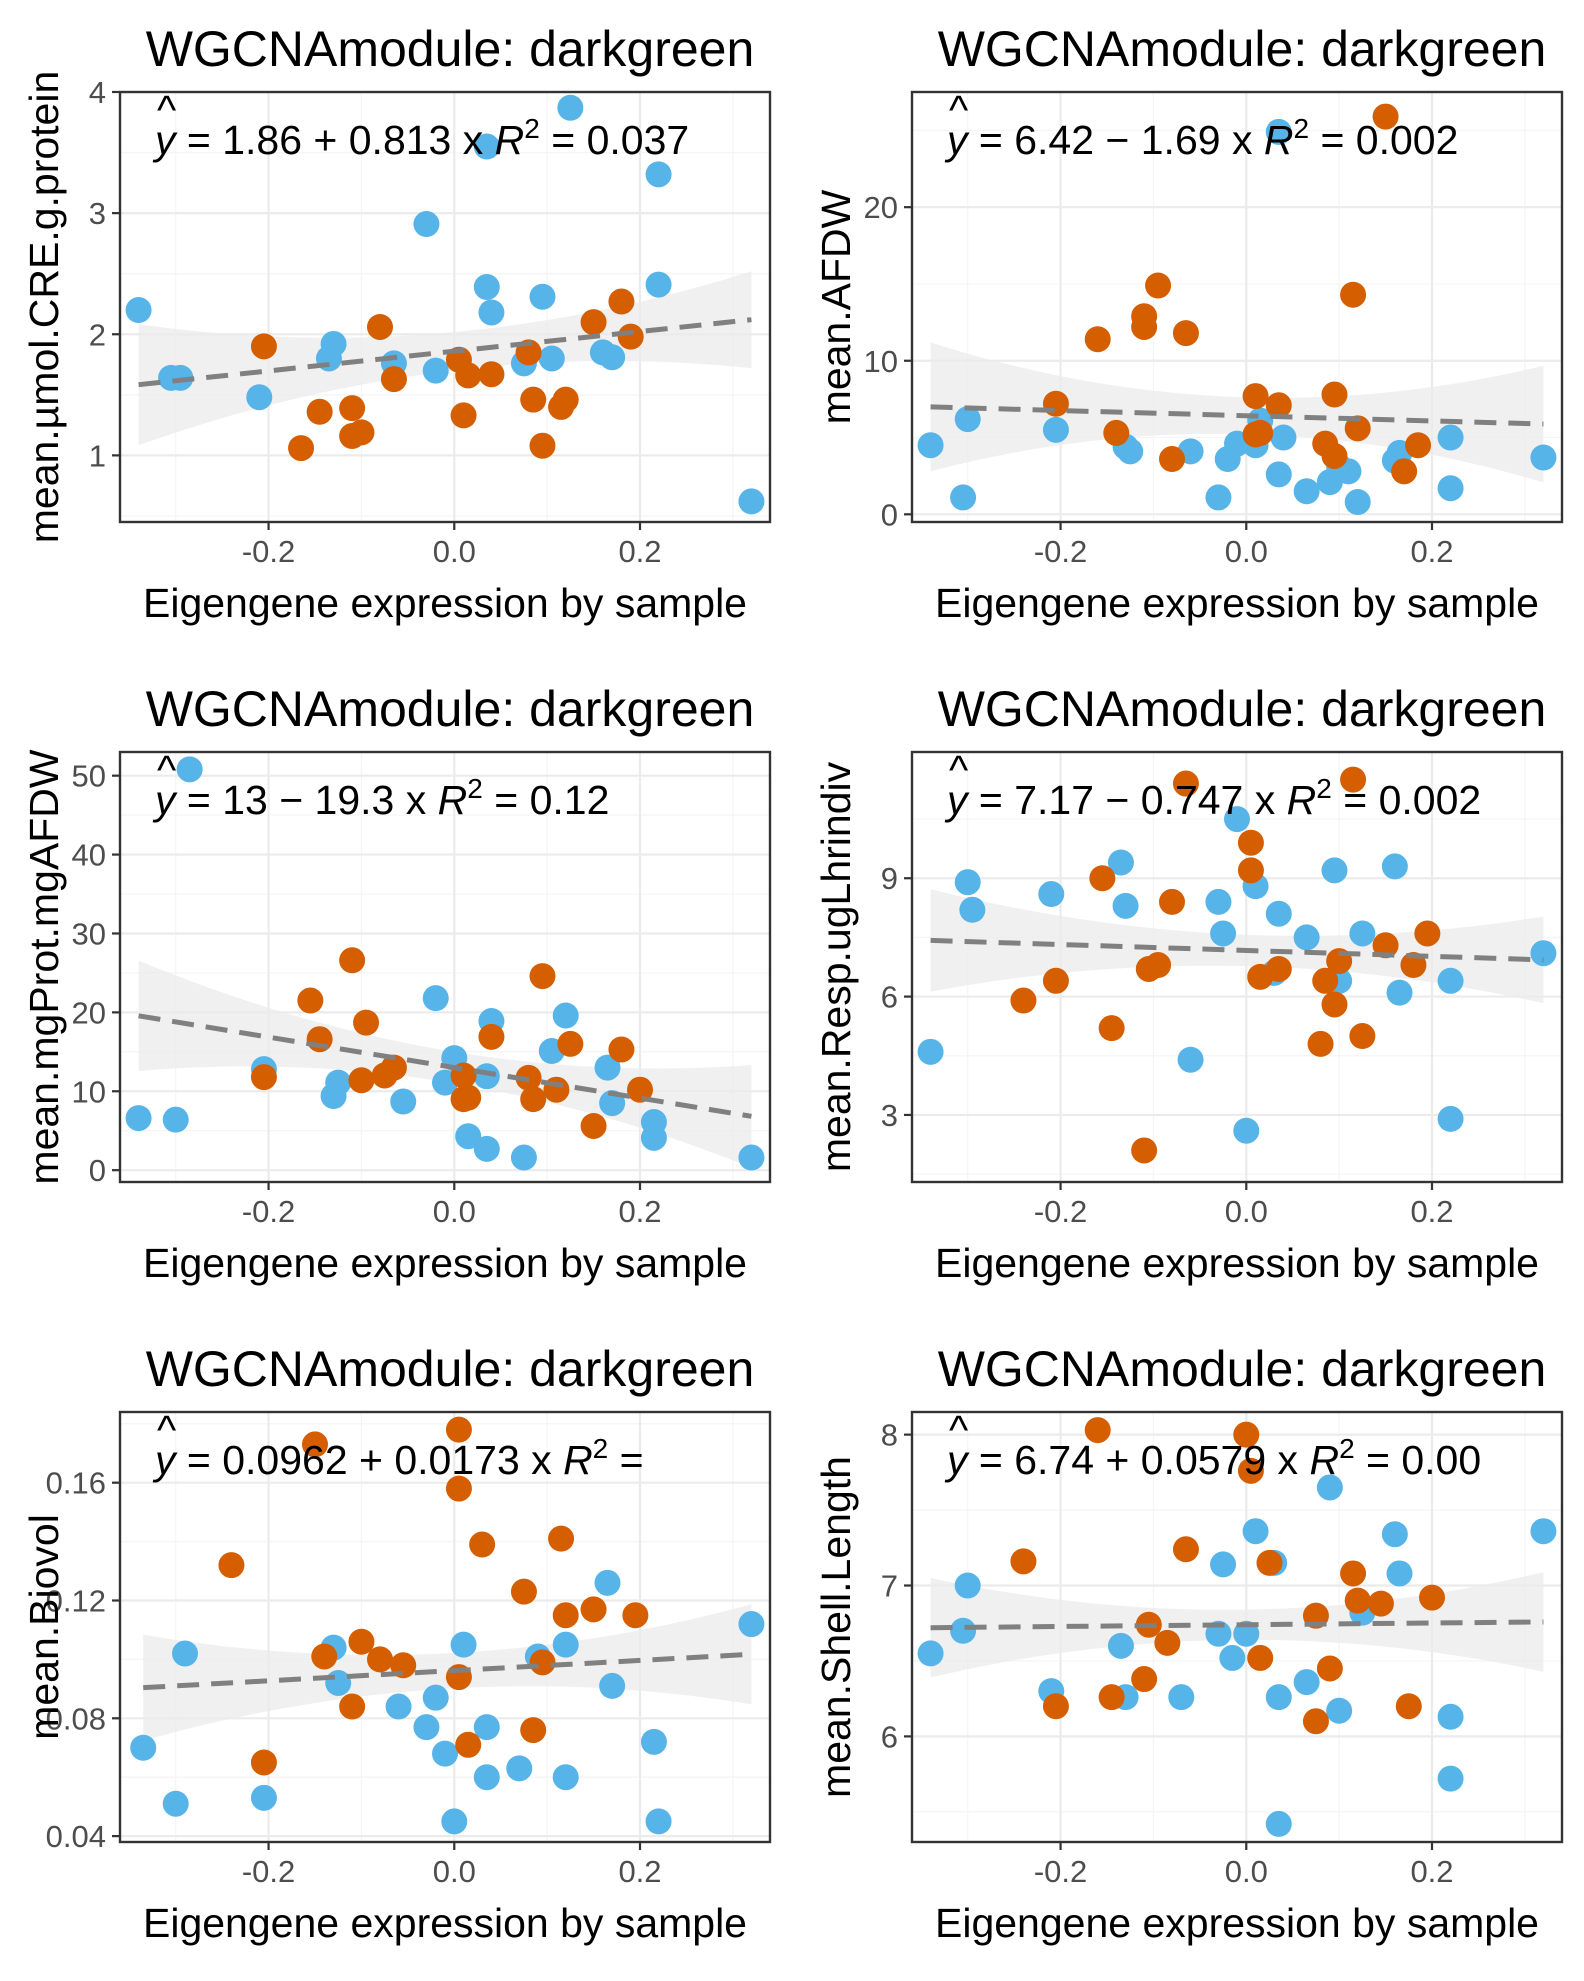 The width and height of the screenshot is (1584, 1981). What do you see at coordinates (89, 933) in the screenshot?
I see `y-tick-label: 30` at bounding box center [89, 933].